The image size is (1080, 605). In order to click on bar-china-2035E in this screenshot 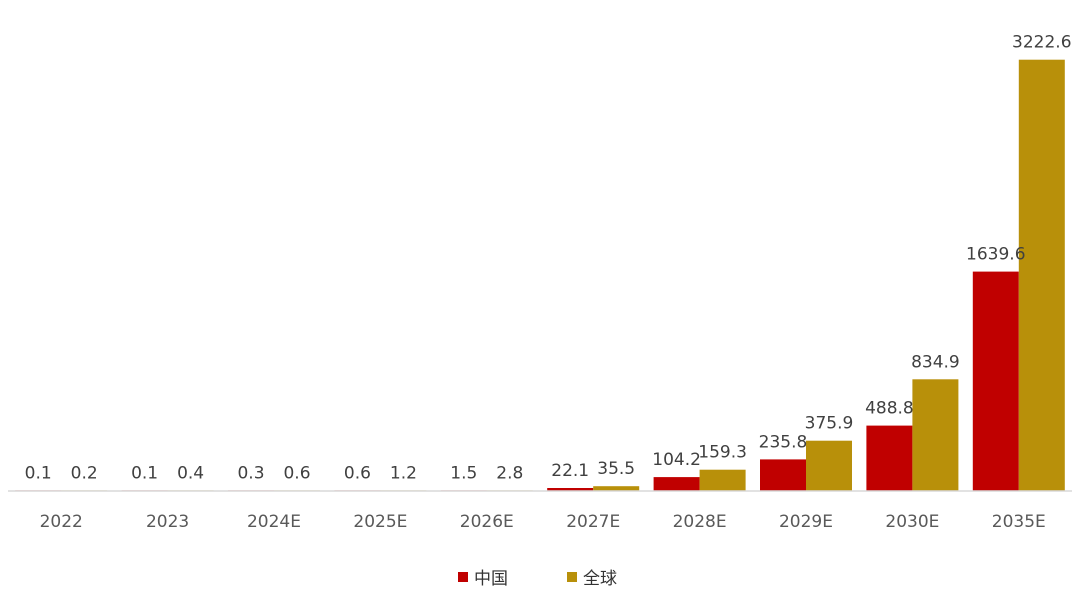, I will do `click(995, 381)`.